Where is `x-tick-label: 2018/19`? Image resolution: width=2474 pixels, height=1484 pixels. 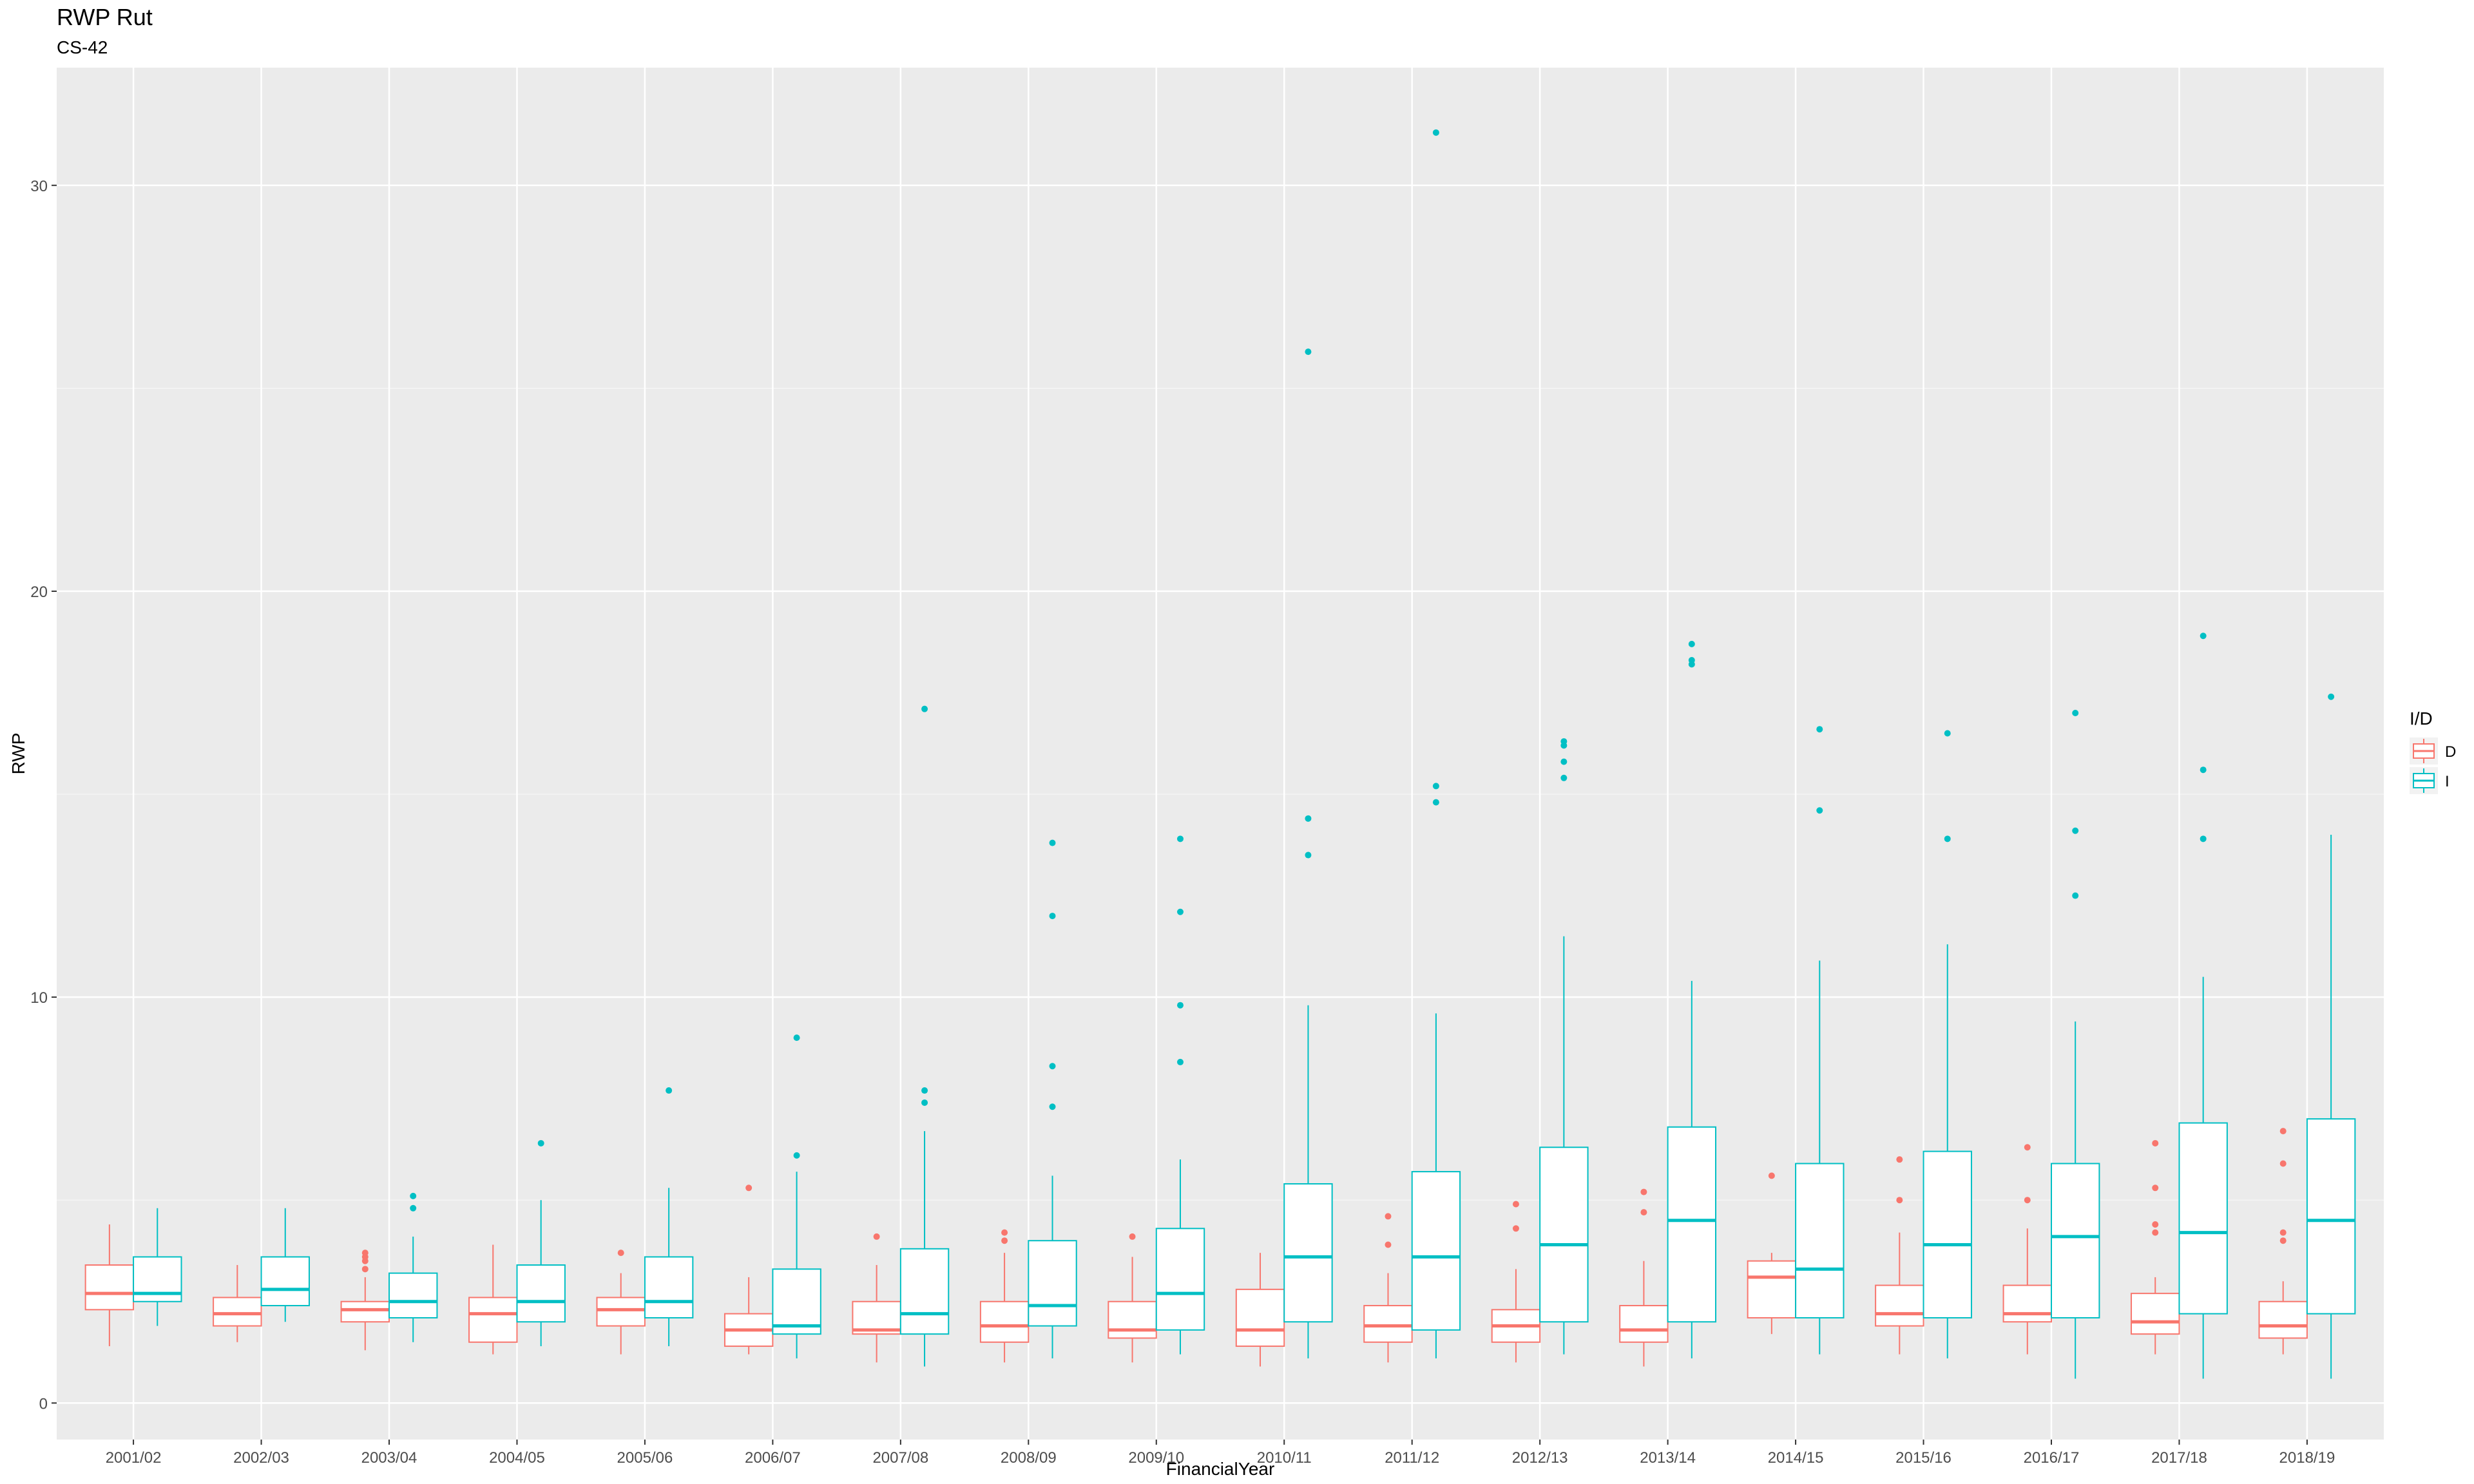 x-tick-label: 2018/19 is located at coordinates (2307, 1458).